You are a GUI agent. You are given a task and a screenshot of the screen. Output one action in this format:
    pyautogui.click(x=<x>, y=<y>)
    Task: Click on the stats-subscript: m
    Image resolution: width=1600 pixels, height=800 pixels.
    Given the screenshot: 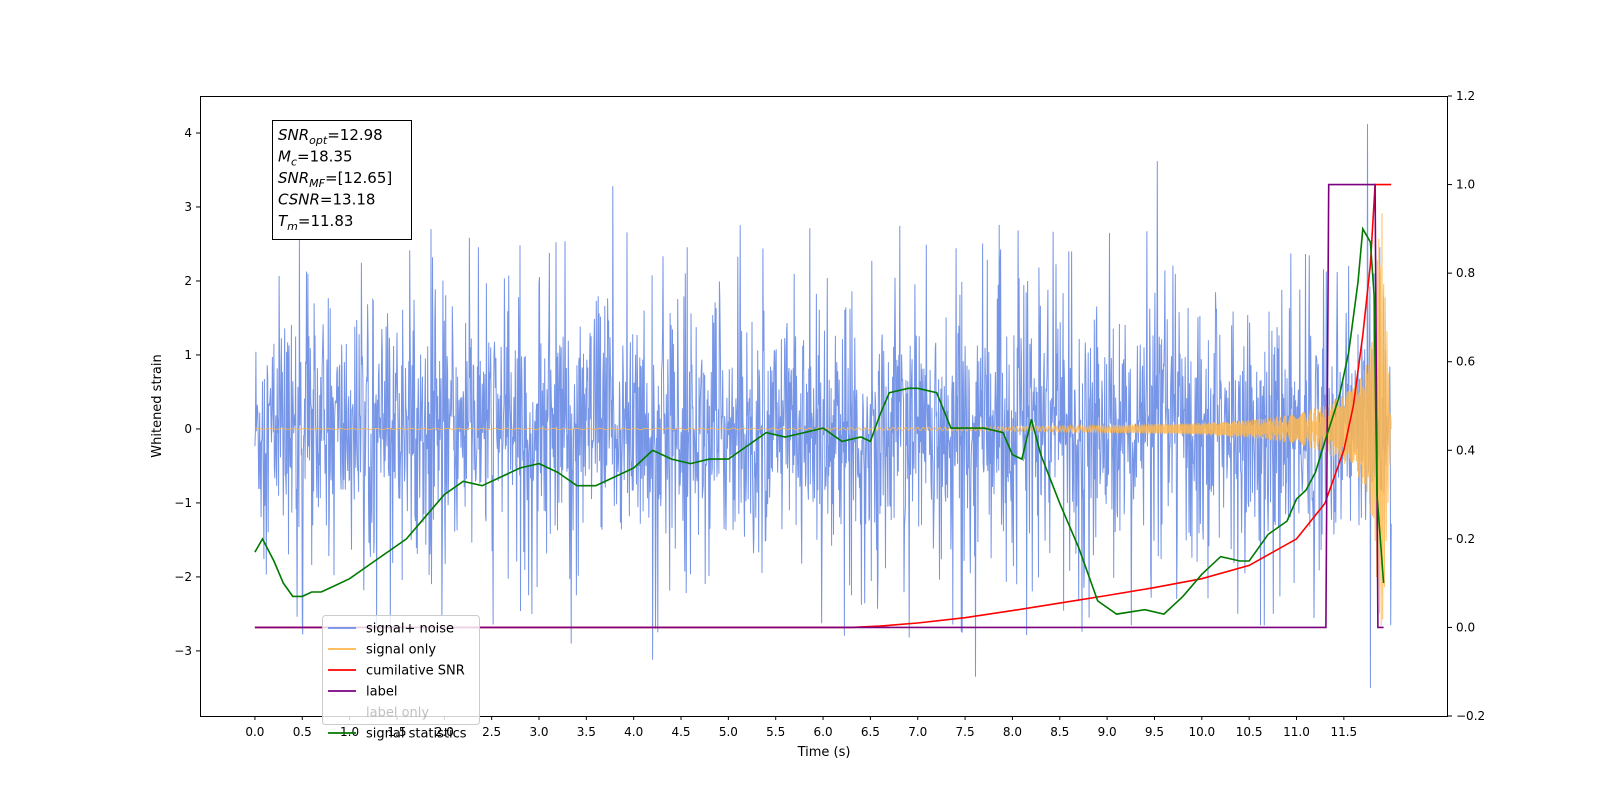 What is the action you would take?
    pyautogui.click(x=292, y=226)
    